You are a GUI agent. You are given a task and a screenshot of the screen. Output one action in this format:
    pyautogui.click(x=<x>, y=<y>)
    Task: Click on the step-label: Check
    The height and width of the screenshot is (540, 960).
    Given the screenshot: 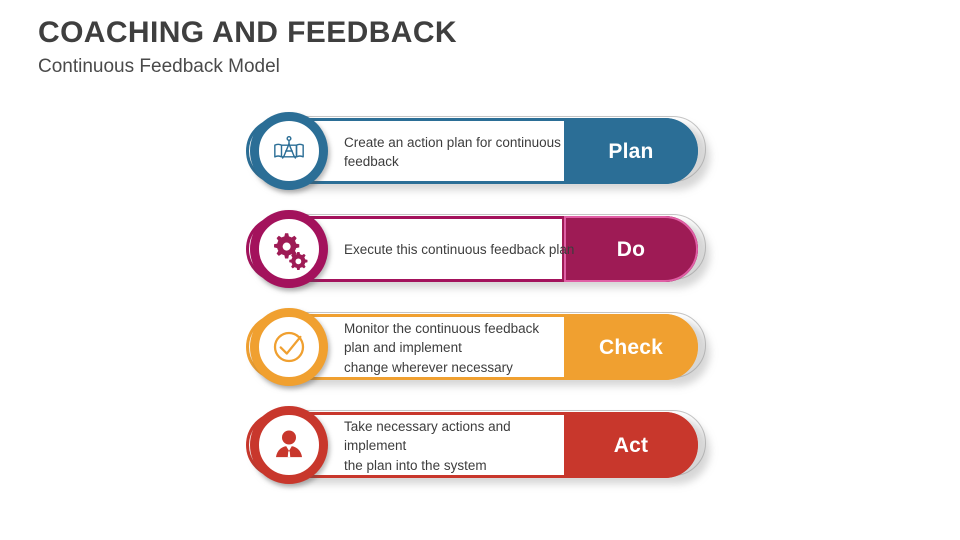 What is the action you would take?
    pyautogui.click(x=631, y=347)
    